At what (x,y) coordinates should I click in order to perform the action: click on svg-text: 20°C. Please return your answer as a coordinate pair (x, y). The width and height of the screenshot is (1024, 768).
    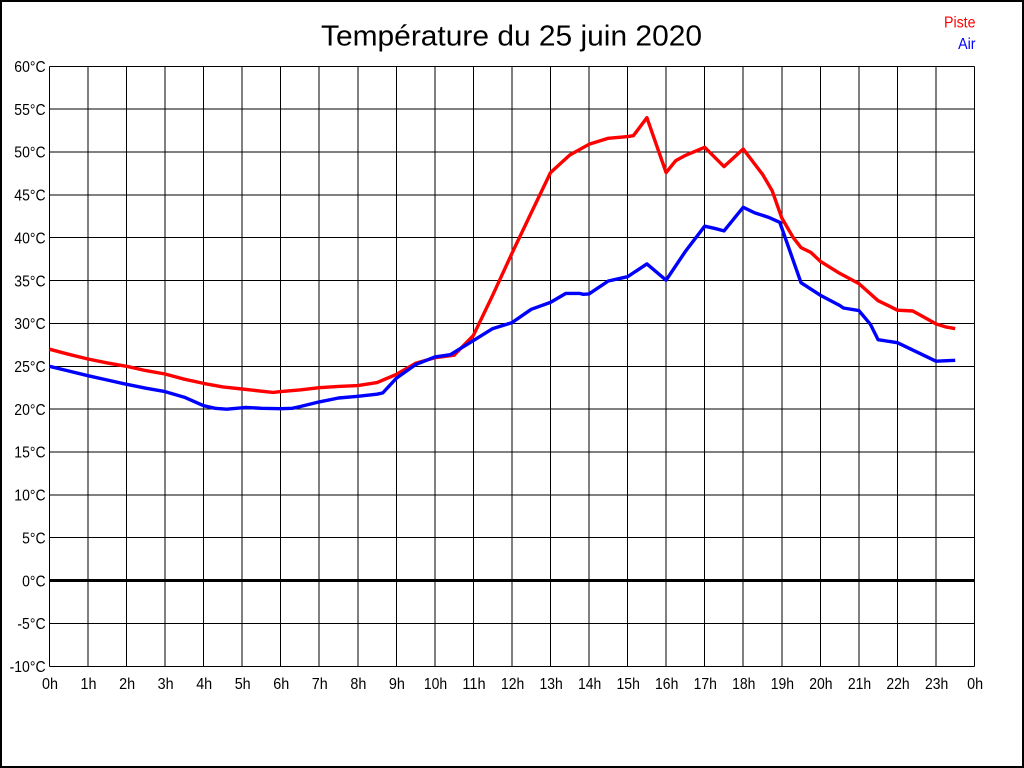
    Looking at the image, I should click on (29, 410).